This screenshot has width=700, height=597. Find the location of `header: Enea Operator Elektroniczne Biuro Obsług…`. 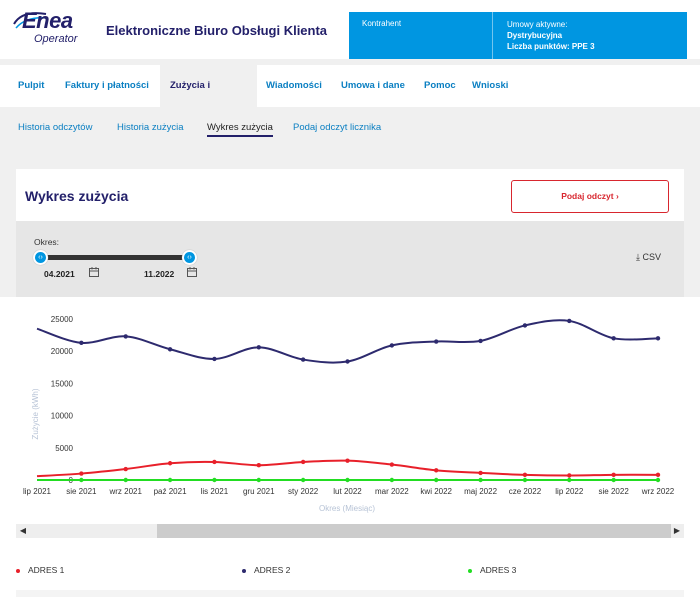

header: Enea Operator Elektroniczne Biuro Obsług… is located at coordinates (350, 29).